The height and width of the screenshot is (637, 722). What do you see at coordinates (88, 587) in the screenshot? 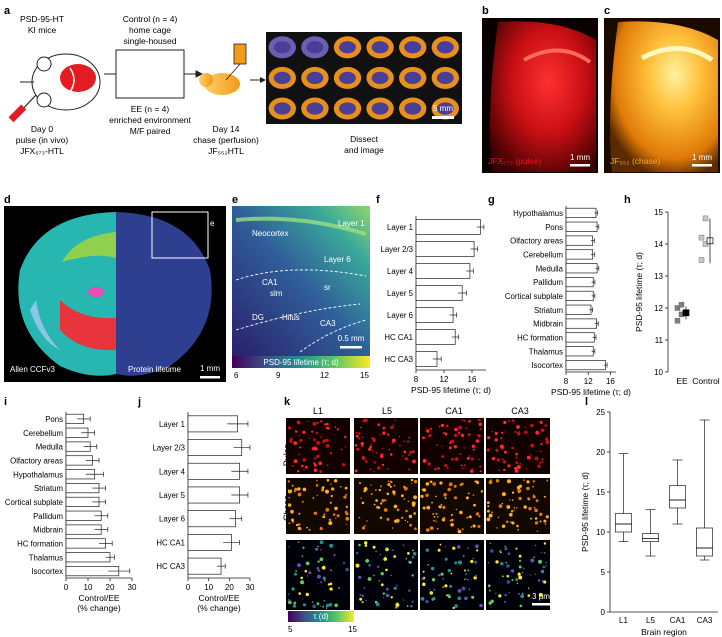
I see `x-tick-label: 10` at bounding box center [88, 587].